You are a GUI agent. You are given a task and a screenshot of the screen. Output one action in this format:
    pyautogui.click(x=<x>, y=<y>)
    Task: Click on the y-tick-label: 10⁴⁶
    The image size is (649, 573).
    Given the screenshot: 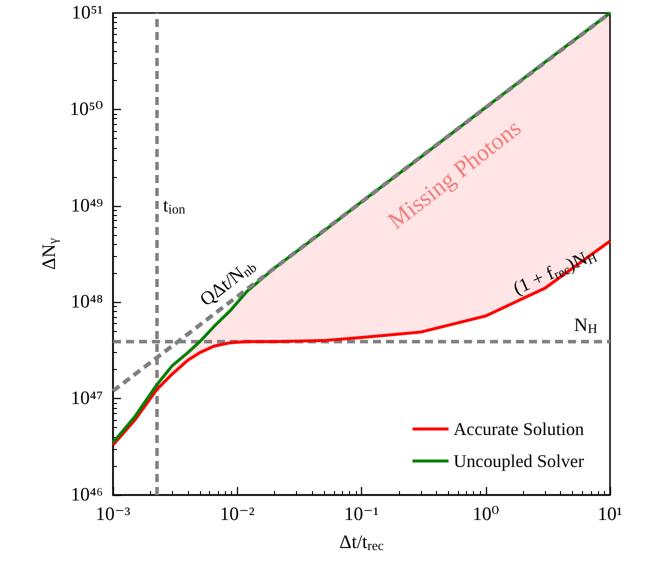 What is the action you would take?
    pyautogui.click(x=86, y=495)
    